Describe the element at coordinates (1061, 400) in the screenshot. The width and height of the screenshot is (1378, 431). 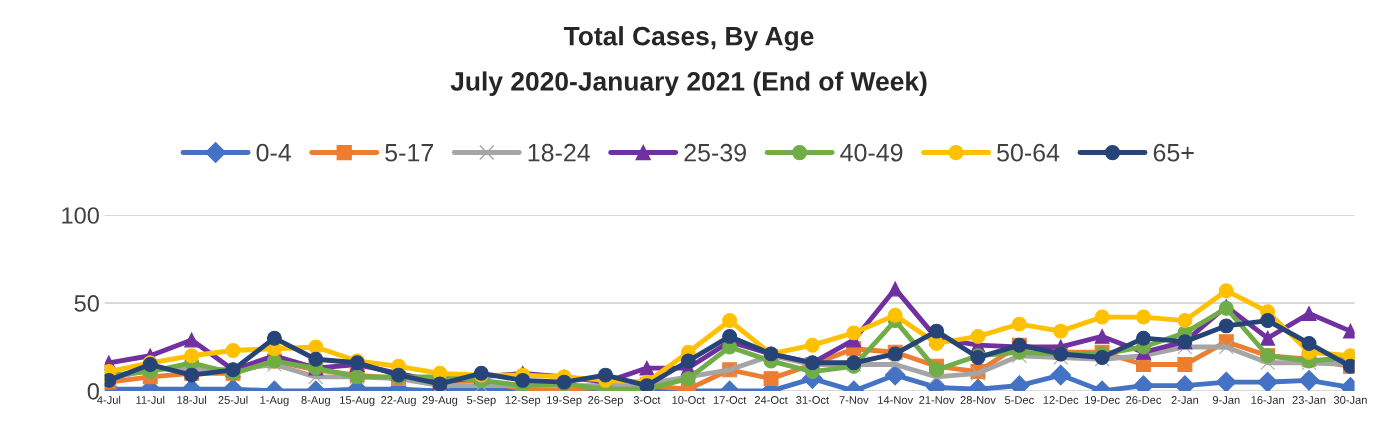
I see `x-tick-label: 12-Dec` at that location.